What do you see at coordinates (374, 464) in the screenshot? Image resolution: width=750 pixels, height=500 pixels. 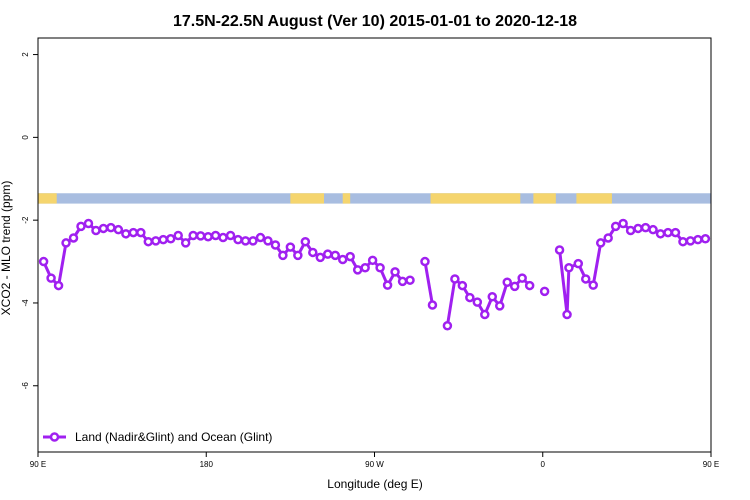 I see `x-tick-label: 90 W` at bounding box center [374, 464].